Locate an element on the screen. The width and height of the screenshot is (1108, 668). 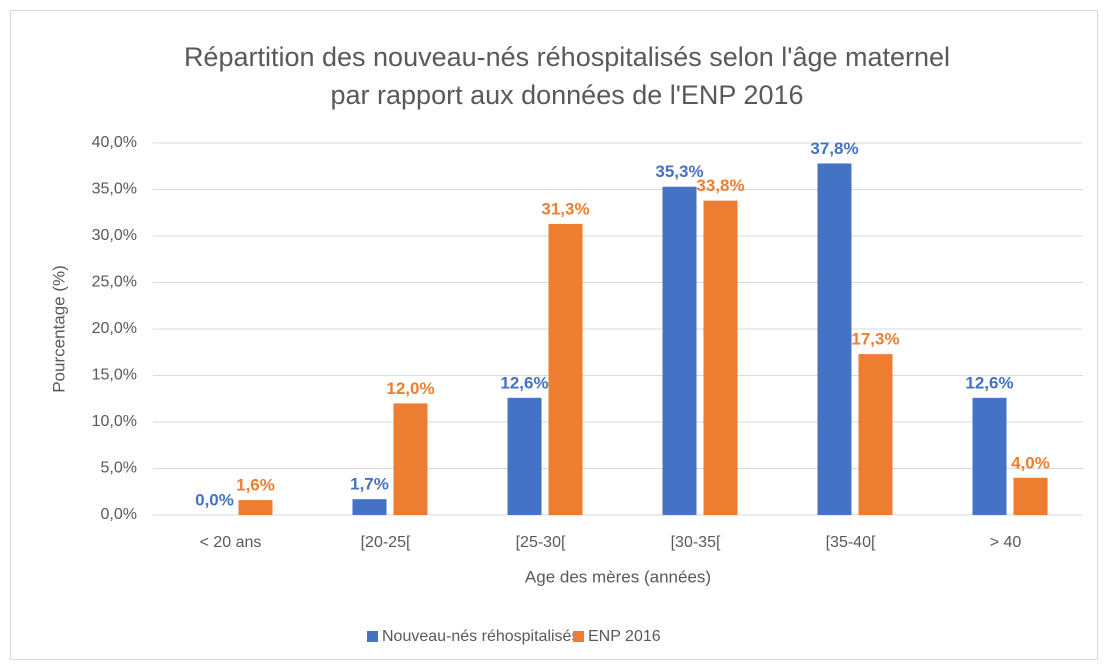
data-label: 4,0% is located at coordinates (1030, 462).